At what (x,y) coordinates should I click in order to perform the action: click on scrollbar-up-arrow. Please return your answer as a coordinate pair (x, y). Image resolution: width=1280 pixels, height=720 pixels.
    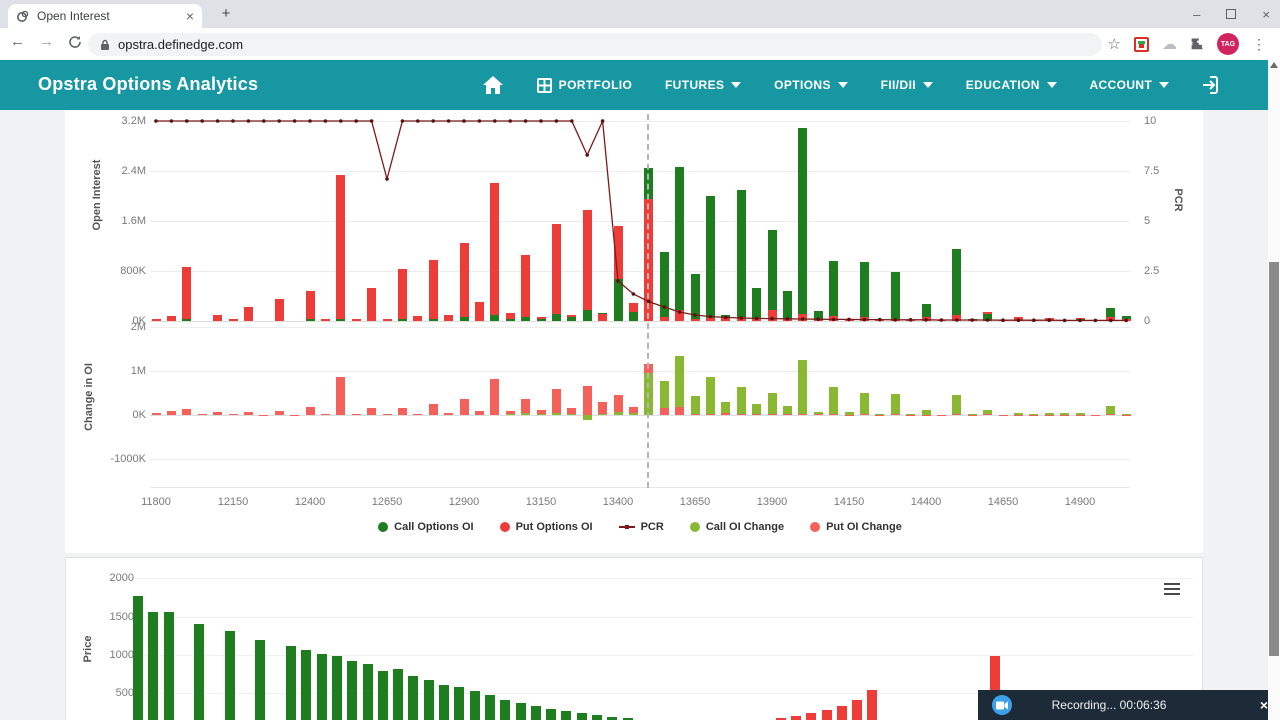
    Looking at the image, I should click on (1274, 65).